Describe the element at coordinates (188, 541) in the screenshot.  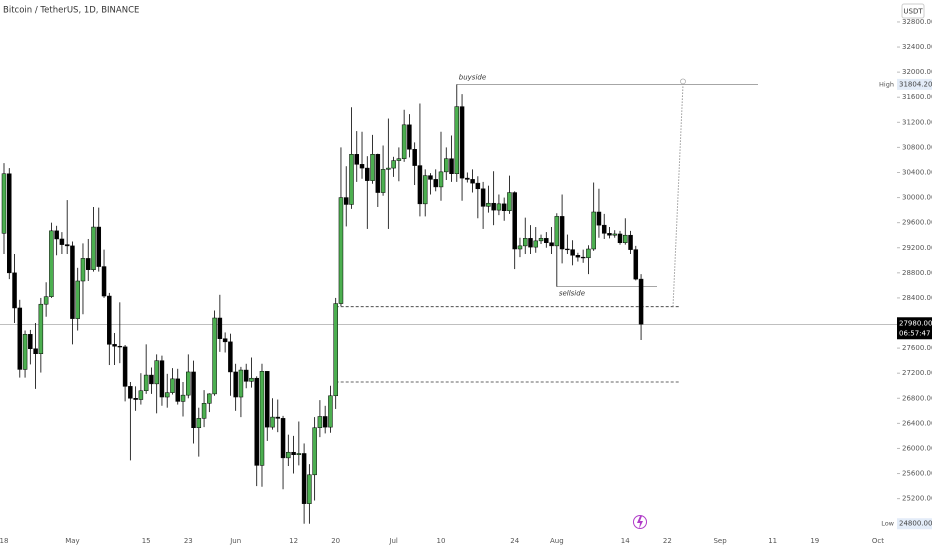
I see `x-tick-label: 23` at that location.